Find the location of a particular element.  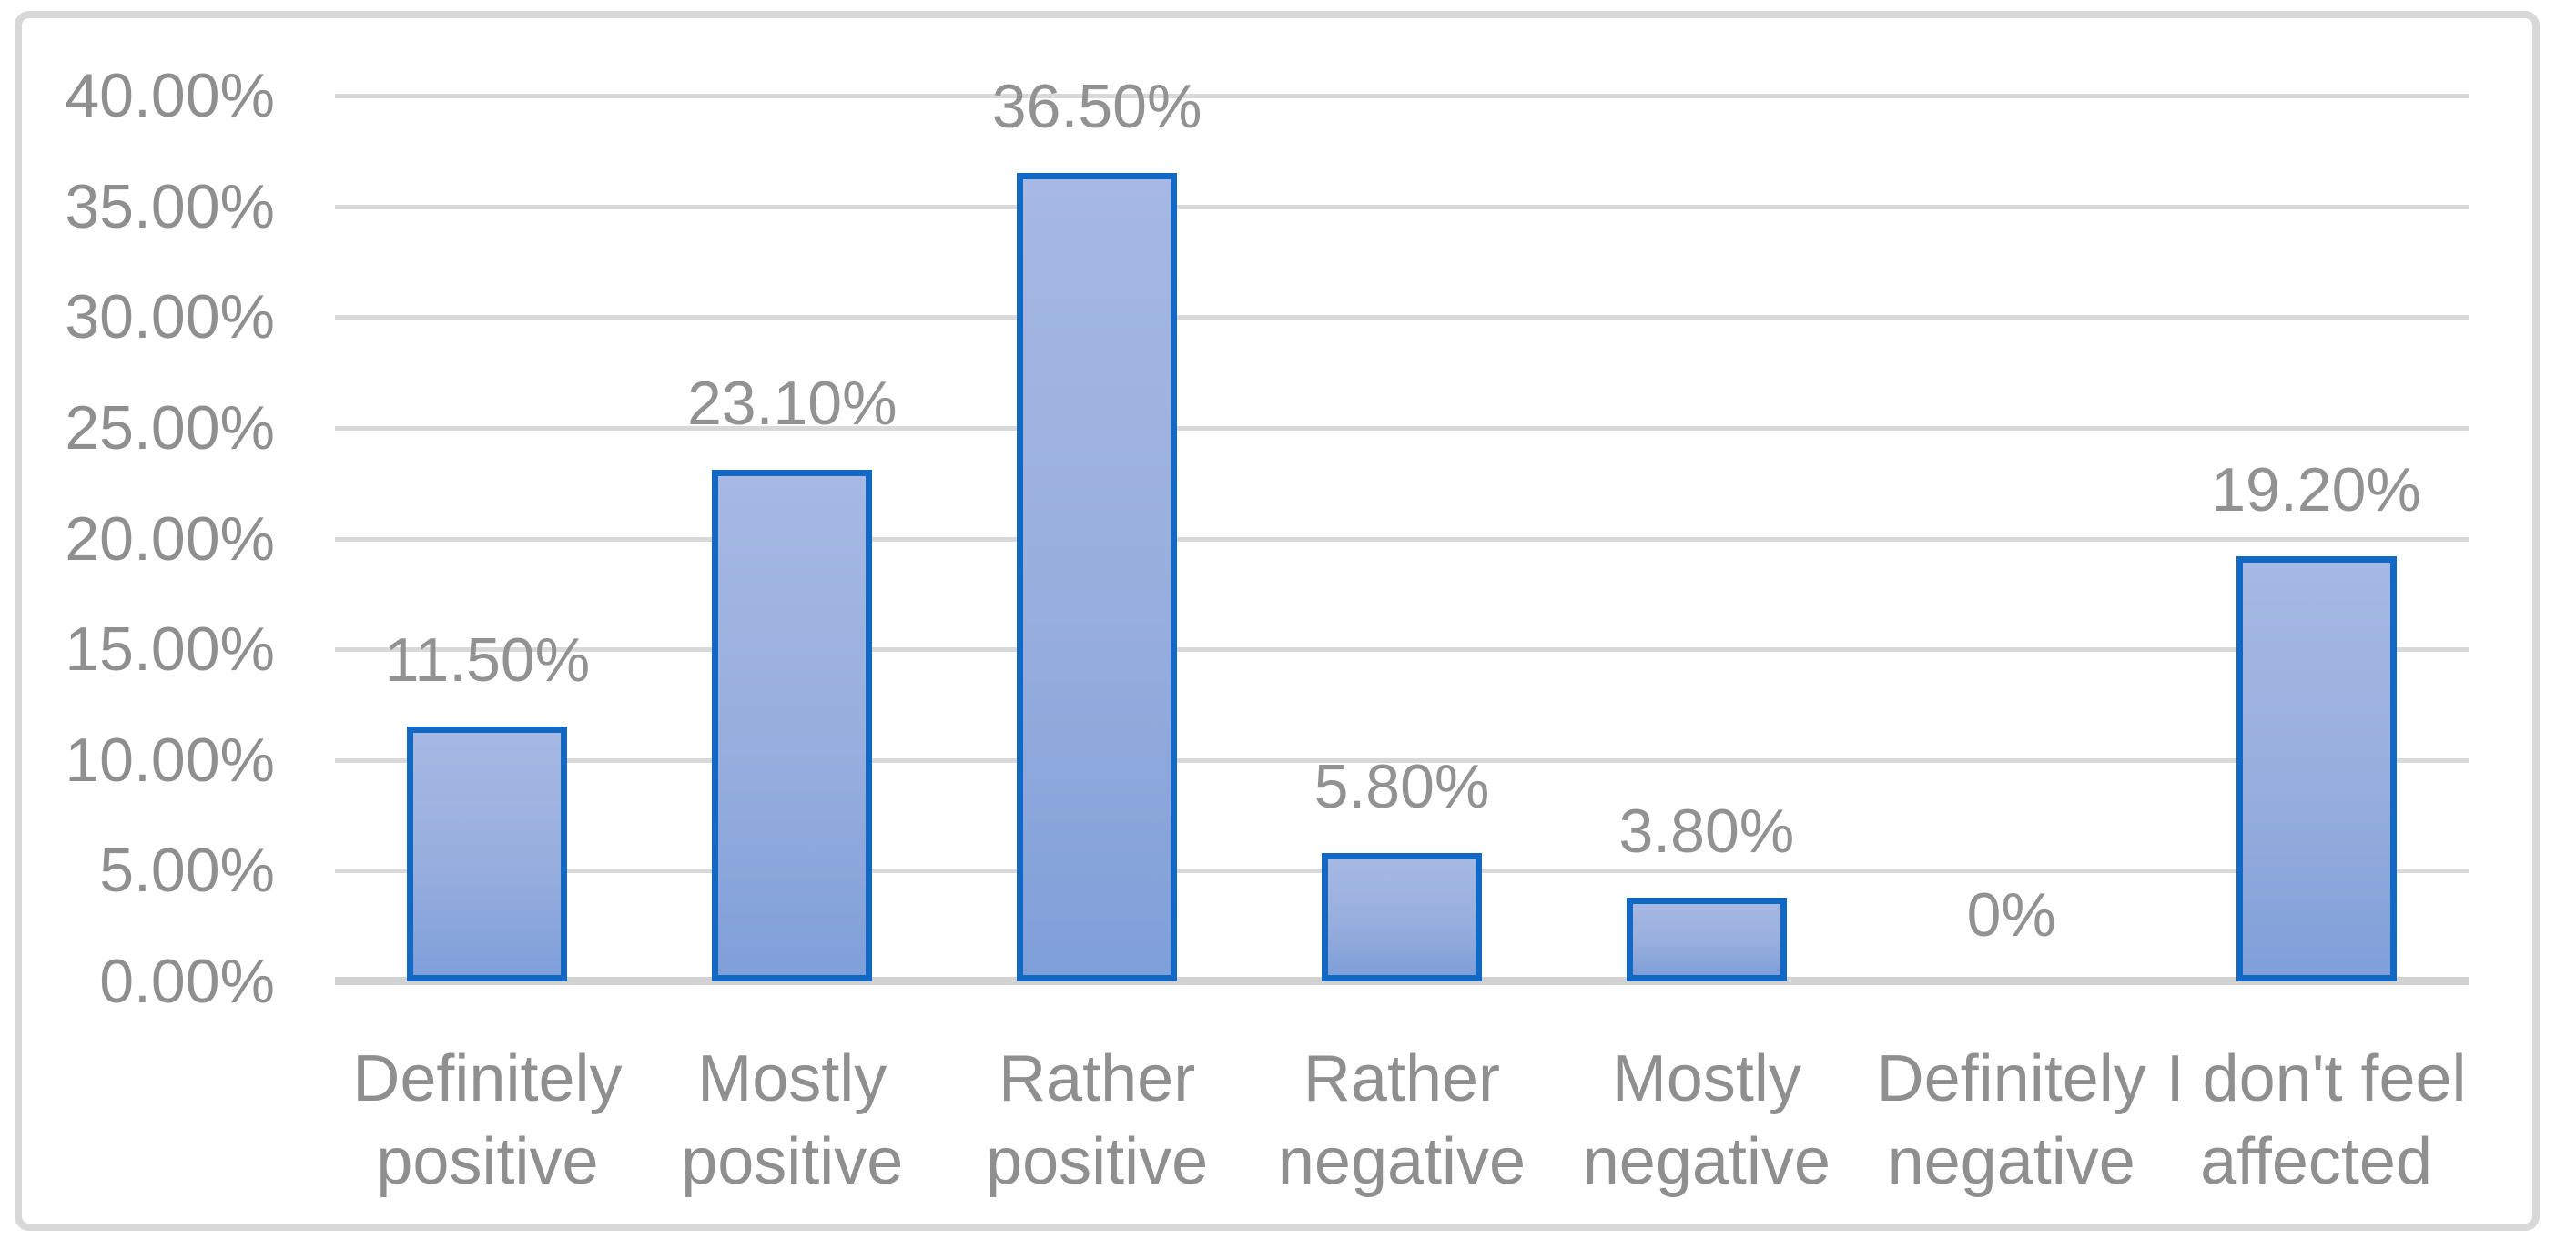

category-cell-rather-negative: 5.80% is located at coordinates (1402, 538).